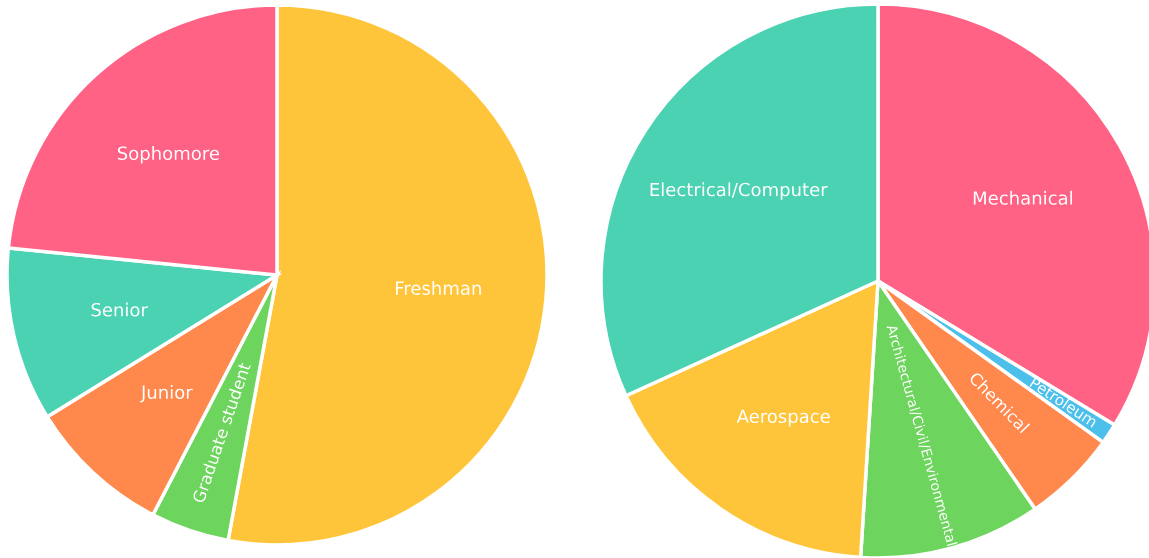 The height and width of the screenshot is (558, 1149). Describe the element at coordinates (438, 288) in the screenshot. I see `slice-label: Freshman` at that location.